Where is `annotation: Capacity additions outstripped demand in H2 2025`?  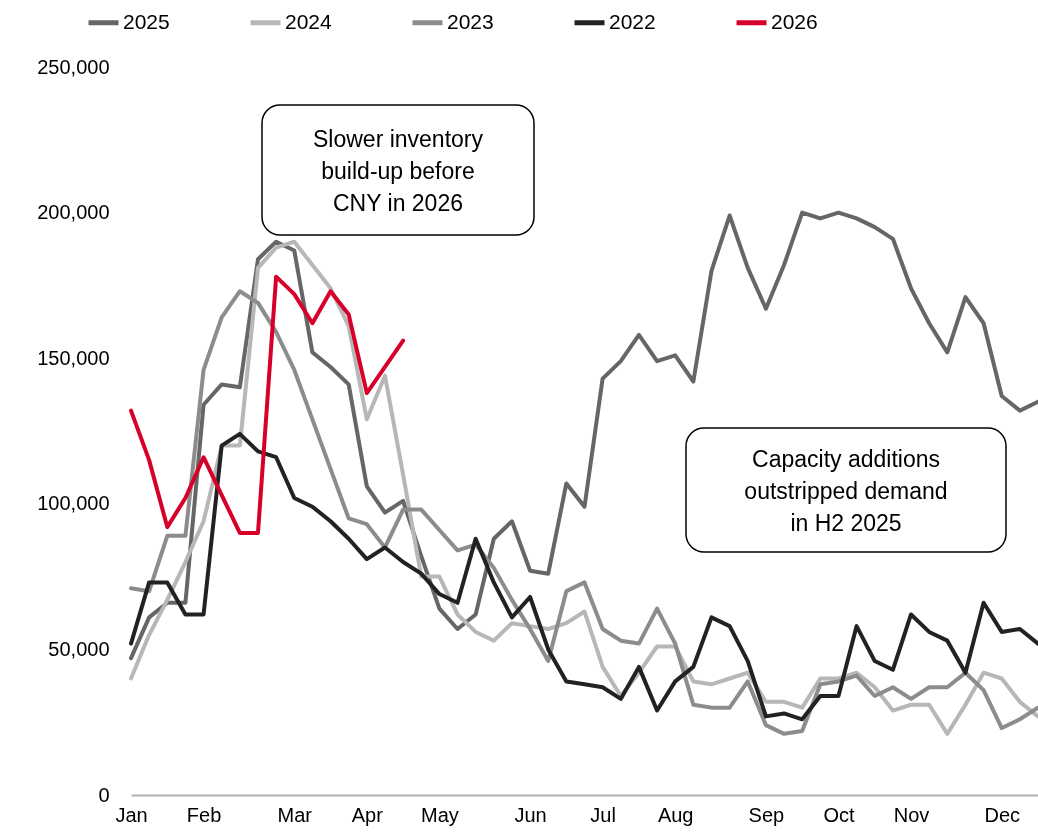
annotation: Capacity additions outstripped demand in H2 2025 is located at coordinates (846, 491).